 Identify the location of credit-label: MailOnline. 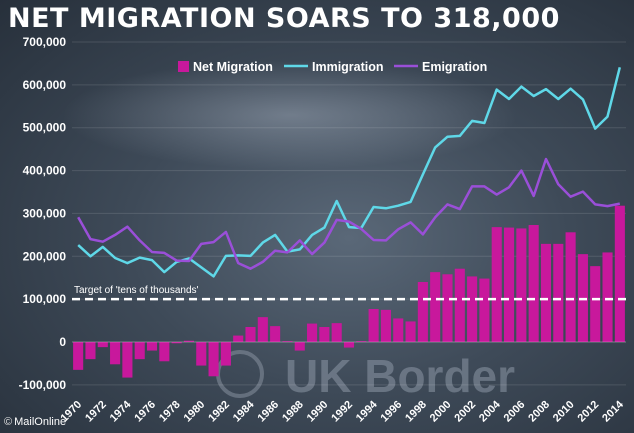
(40, 422).